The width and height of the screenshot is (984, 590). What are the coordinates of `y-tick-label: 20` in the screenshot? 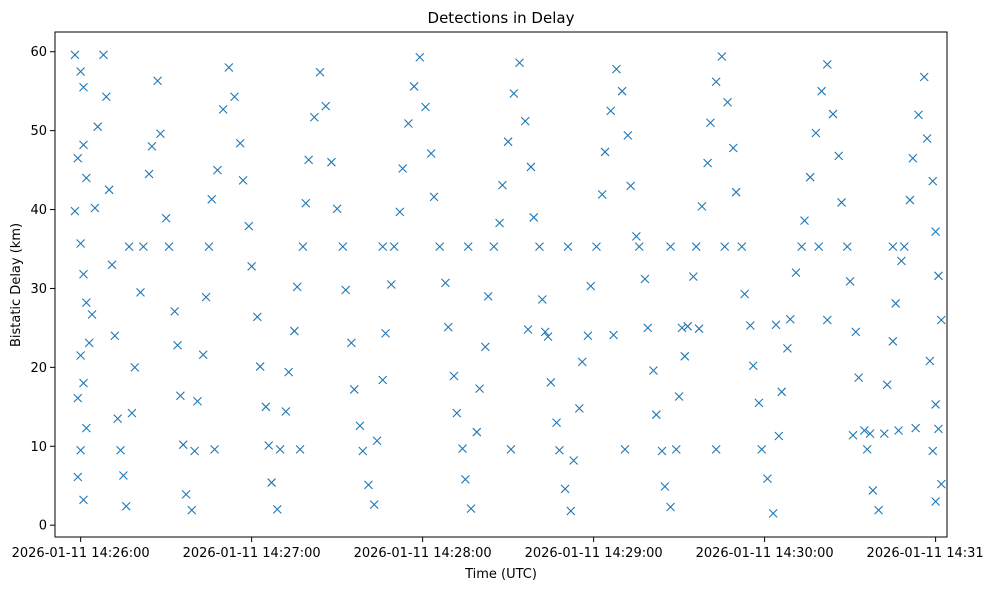 It's located at (38, 368).